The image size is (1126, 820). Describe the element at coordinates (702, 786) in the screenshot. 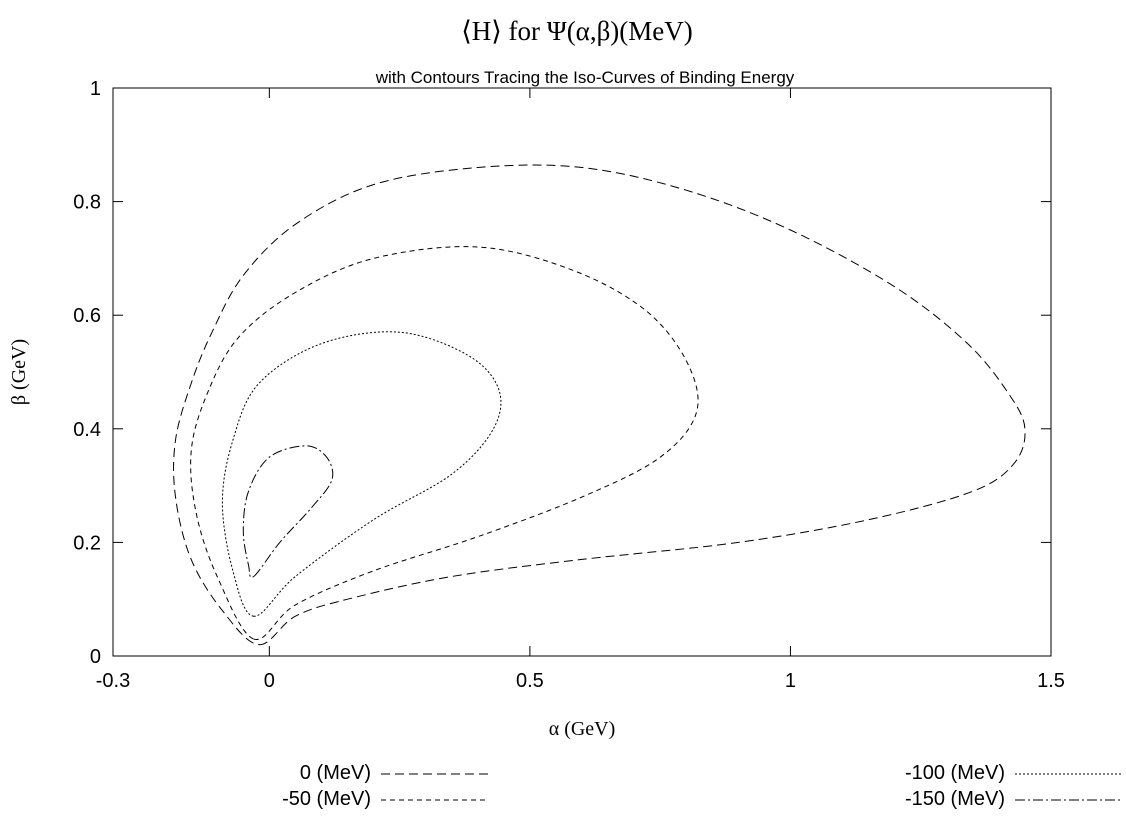

I see `legend: 0 (MeV) -50 (MeV) -100 (MeV) -150 (MeV)` at that location.